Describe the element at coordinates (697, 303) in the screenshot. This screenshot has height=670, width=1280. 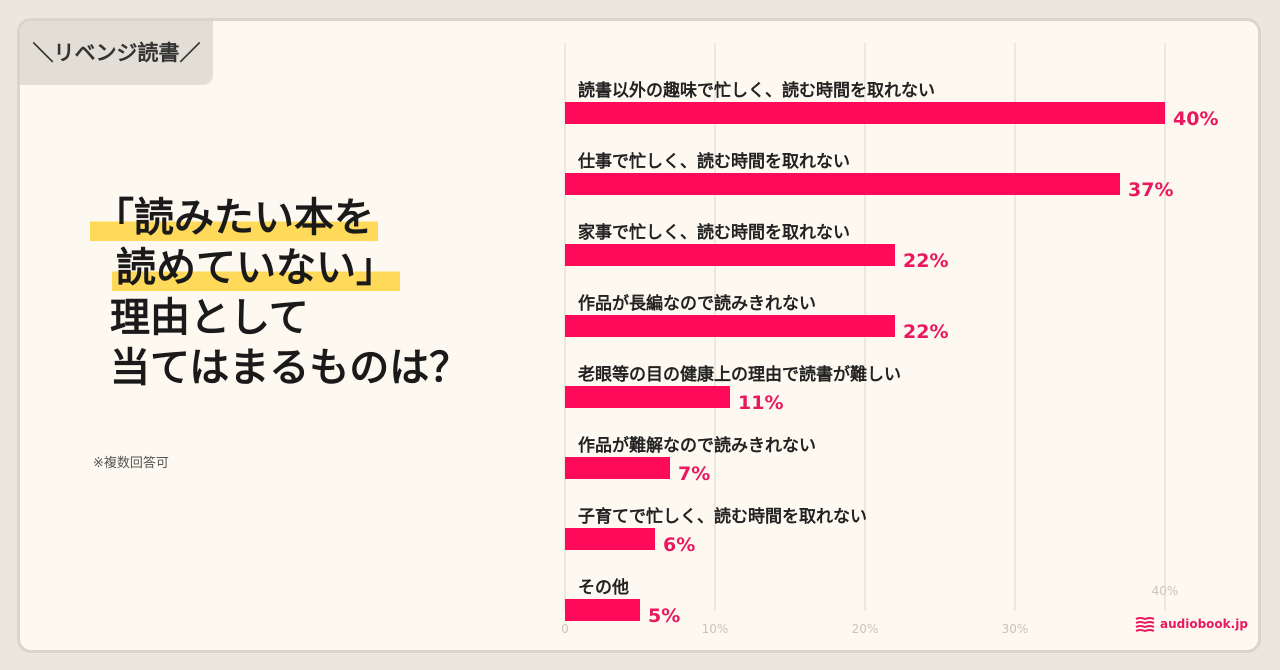
I see `category-label: 作品が長編なので読みきれない` at that location.